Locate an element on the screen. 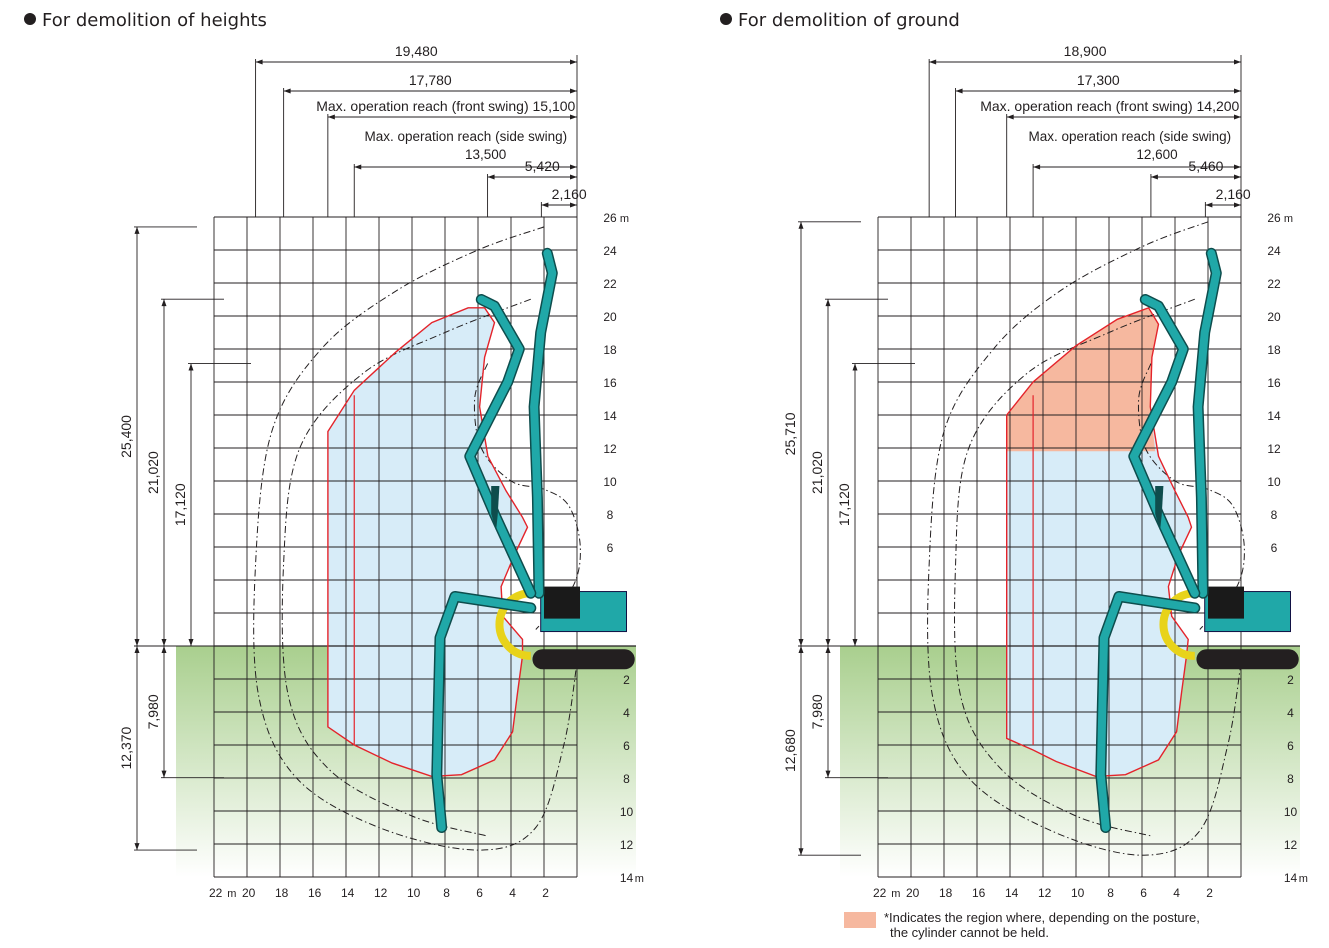  dimension-label: 17,120 is located at coordinates (844, 504).